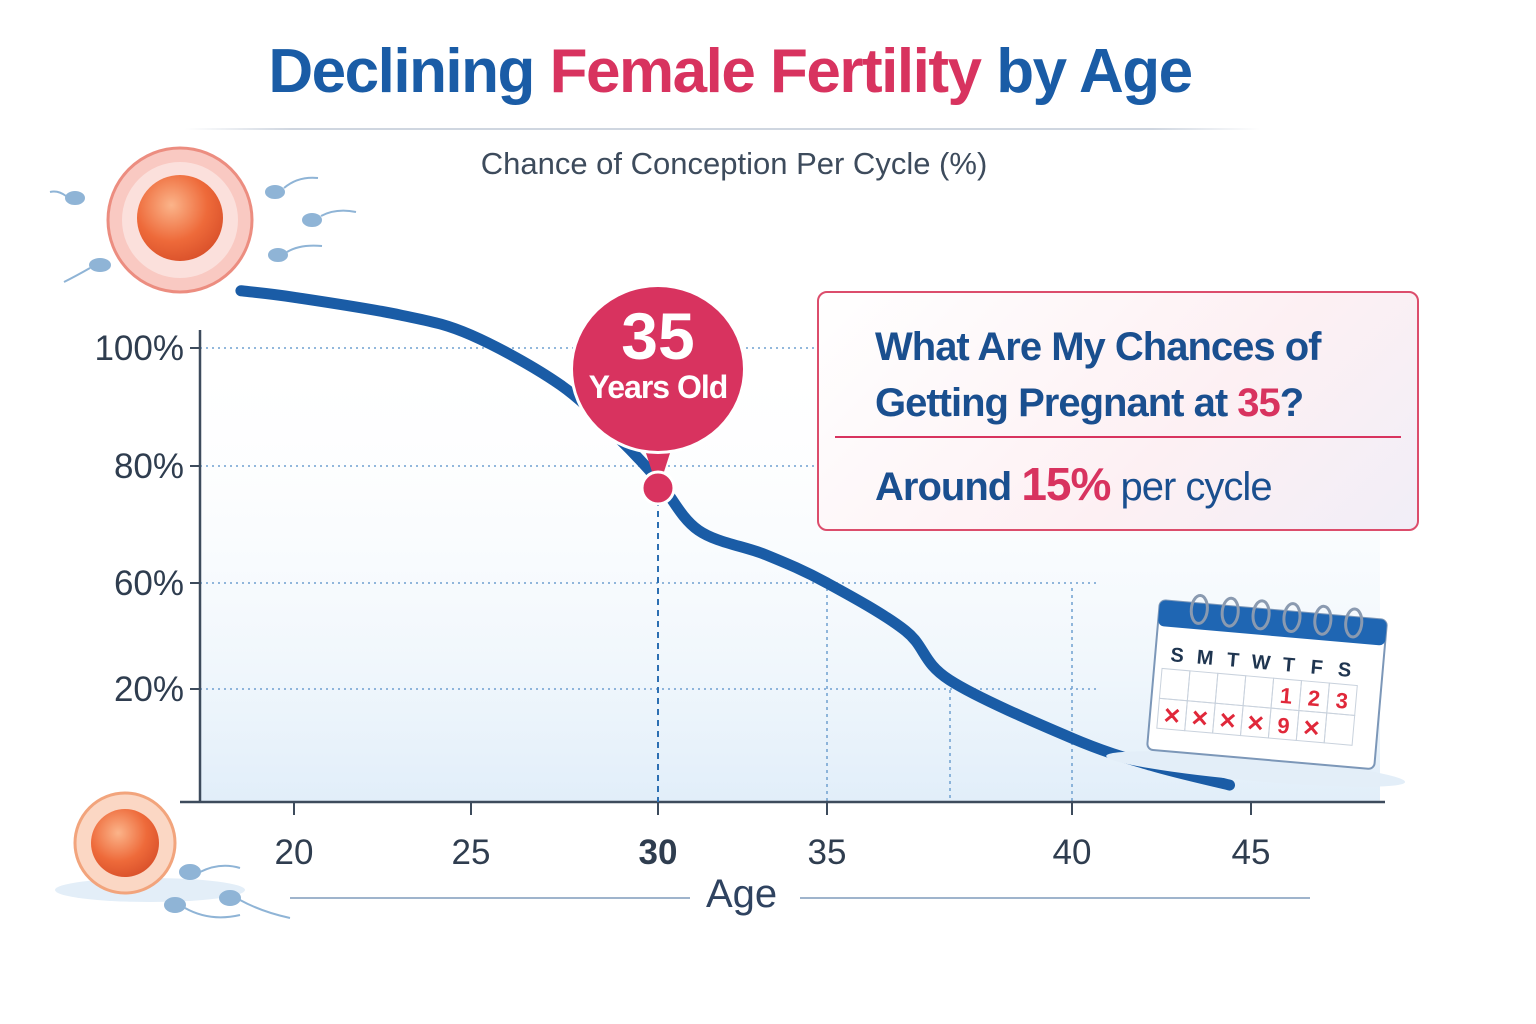  Describe the element at coordinates (1258, 403) in the screenshot. I see `question-age: 35` at that location.